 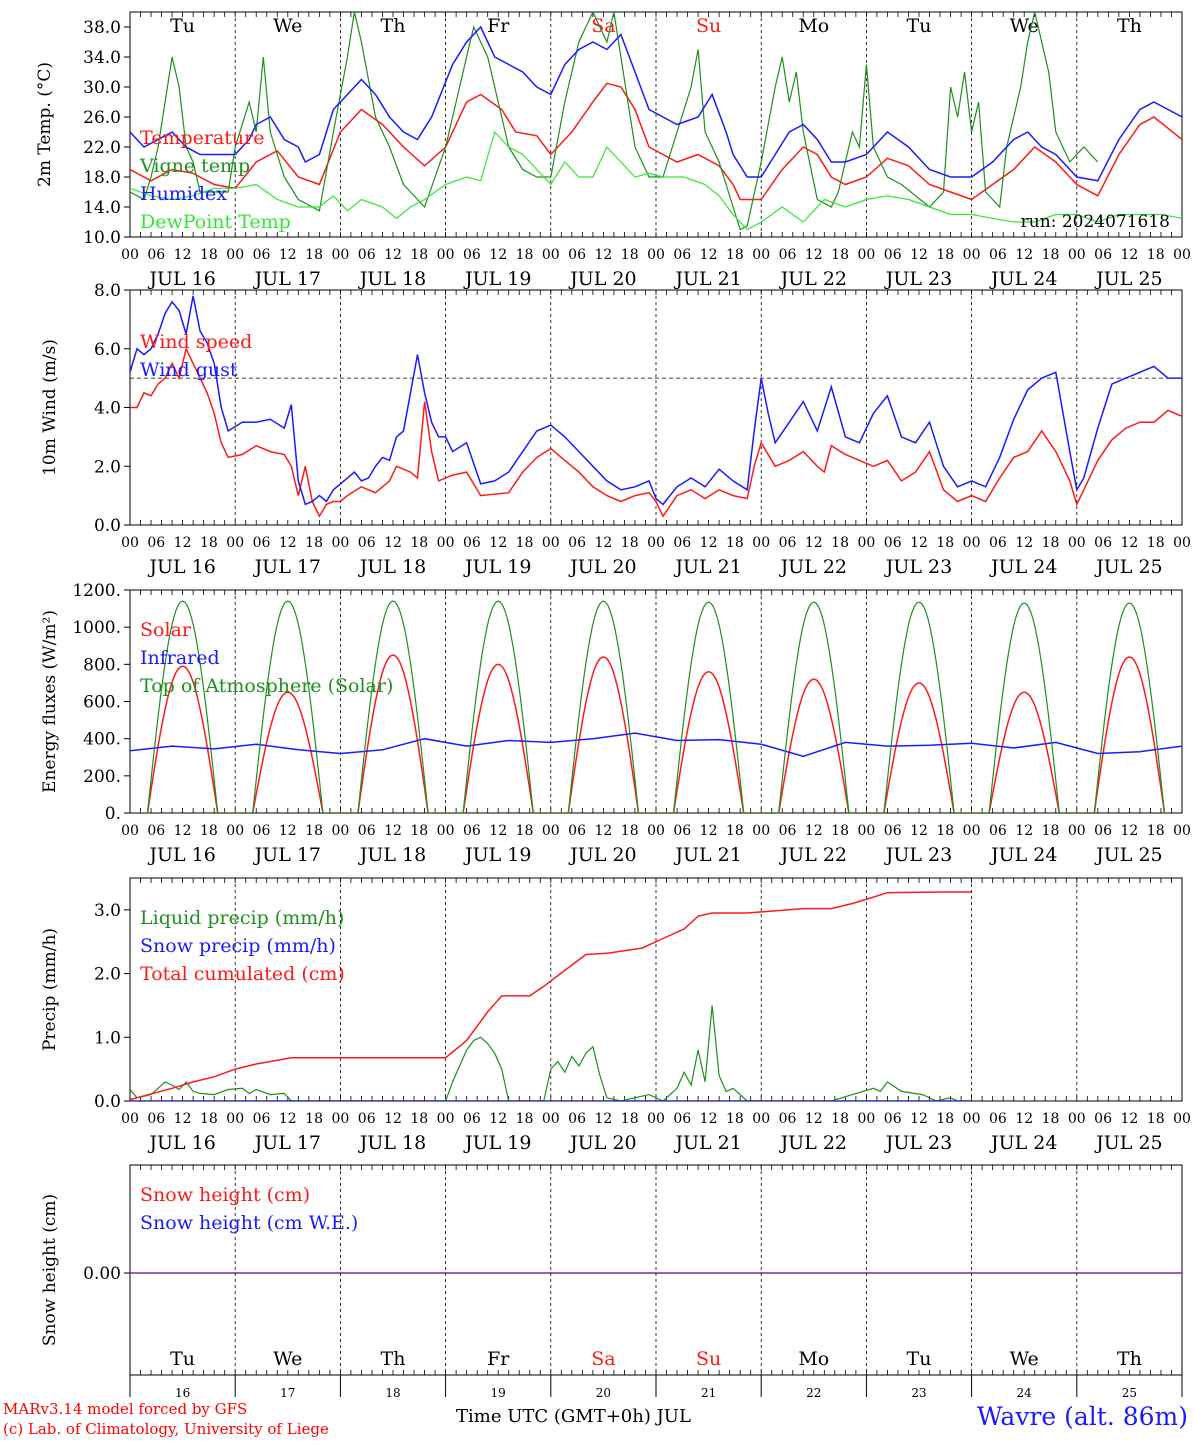 What do you see at coordinates (656, 180) in the screenshot?
I see `series-line-dewpoint-temp` at bounding box center [656, 180].